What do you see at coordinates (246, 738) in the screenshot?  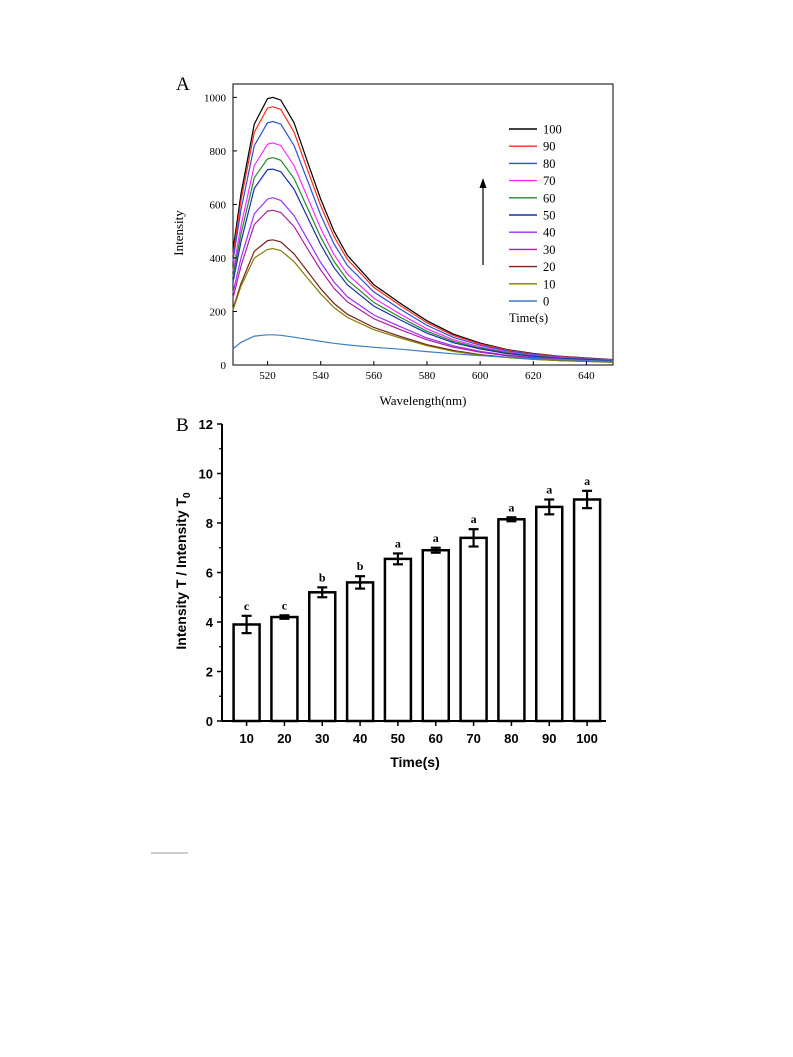 I see `x-tick-label: 10` at bounding box center [246, 738].